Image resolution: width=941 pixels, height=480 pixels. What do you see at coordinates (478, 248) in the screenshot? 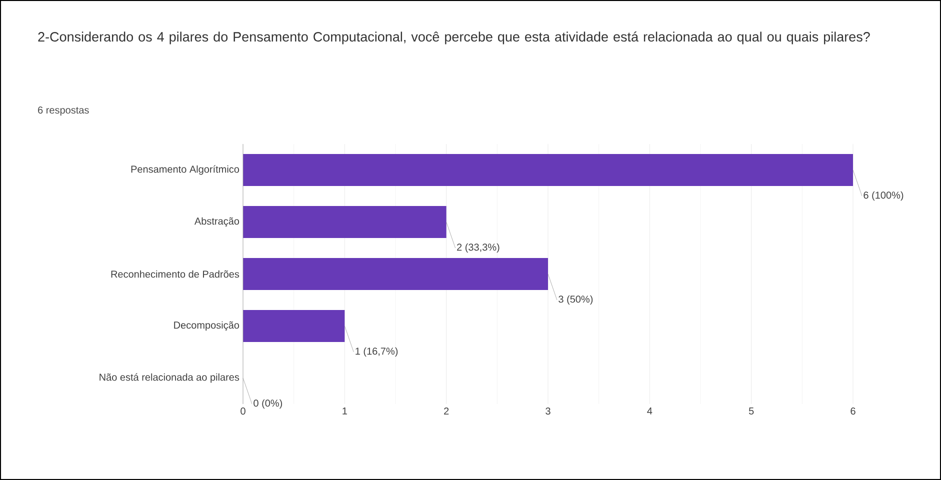
I see `data-label: 2 (33,3%)` at bounding box center [478, 248].